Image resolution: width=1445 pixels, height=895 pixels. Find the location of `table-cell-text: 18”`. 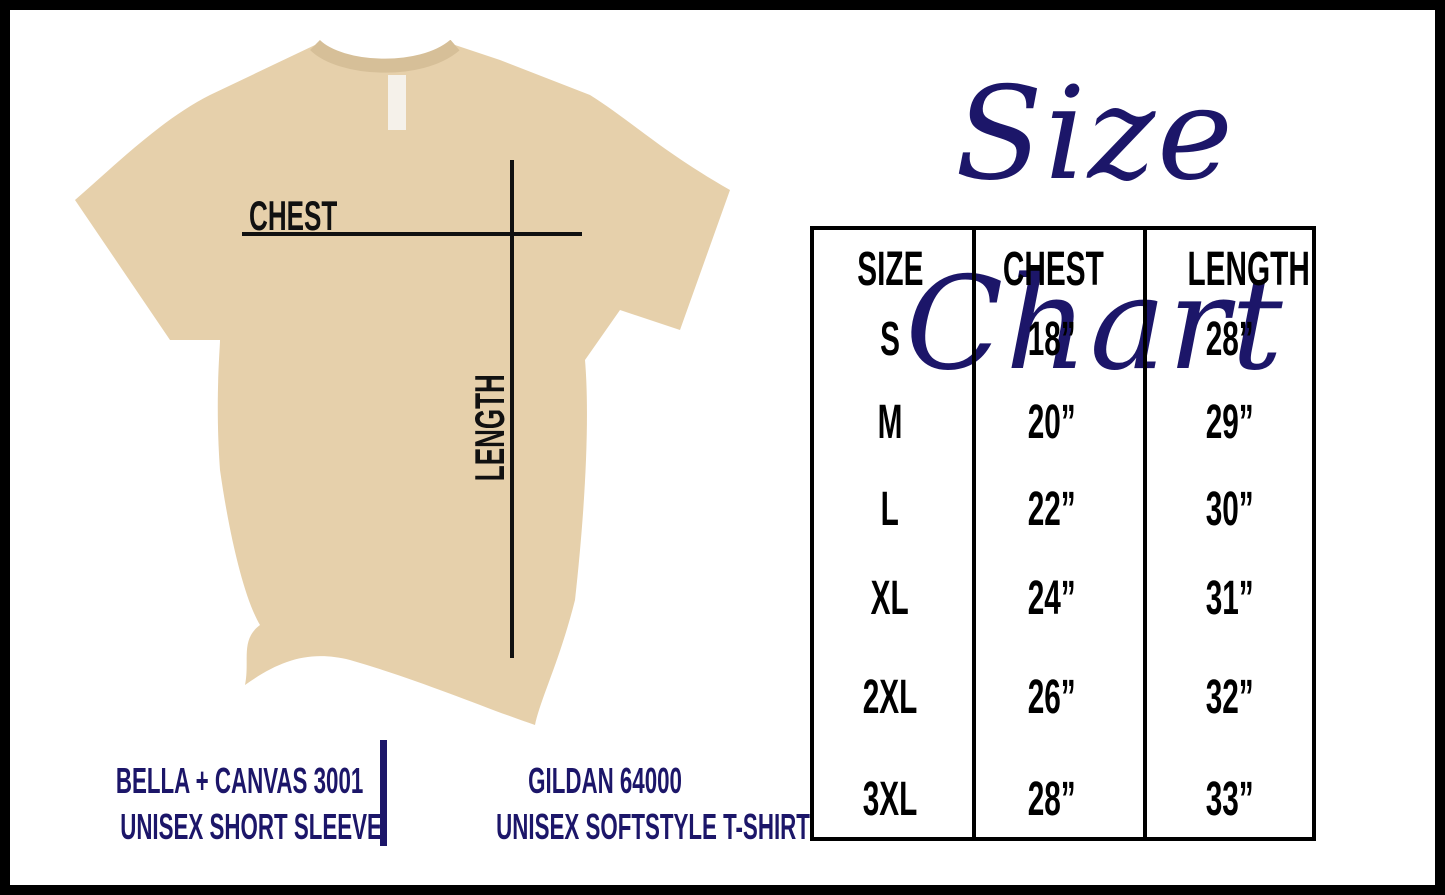

table-cell-text: 18” is located at coordinates (1052, 339).